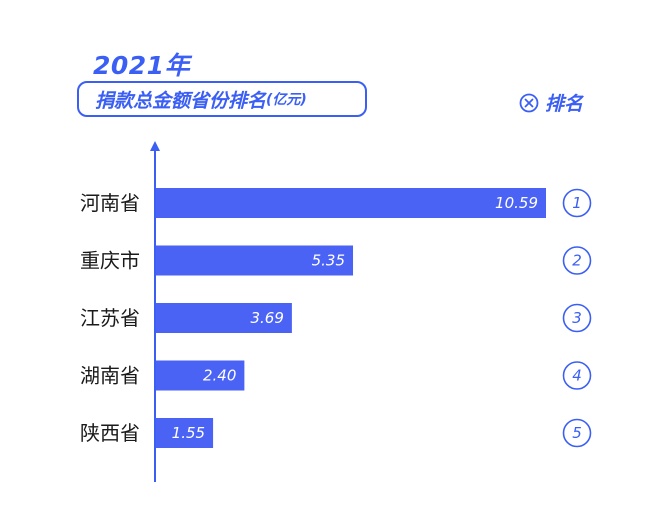  I want to click on chart-subtitle-box: 捐款总金额省份排名 (亿元), so click(222, 99).